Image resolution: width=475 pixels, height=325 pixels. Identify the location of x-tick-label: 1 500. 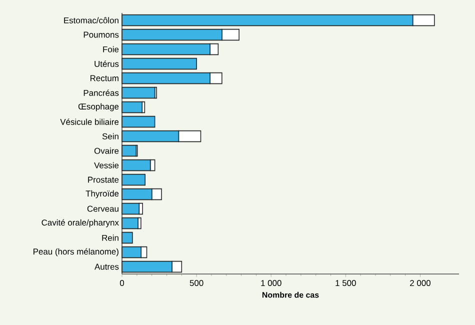
(346, 283).